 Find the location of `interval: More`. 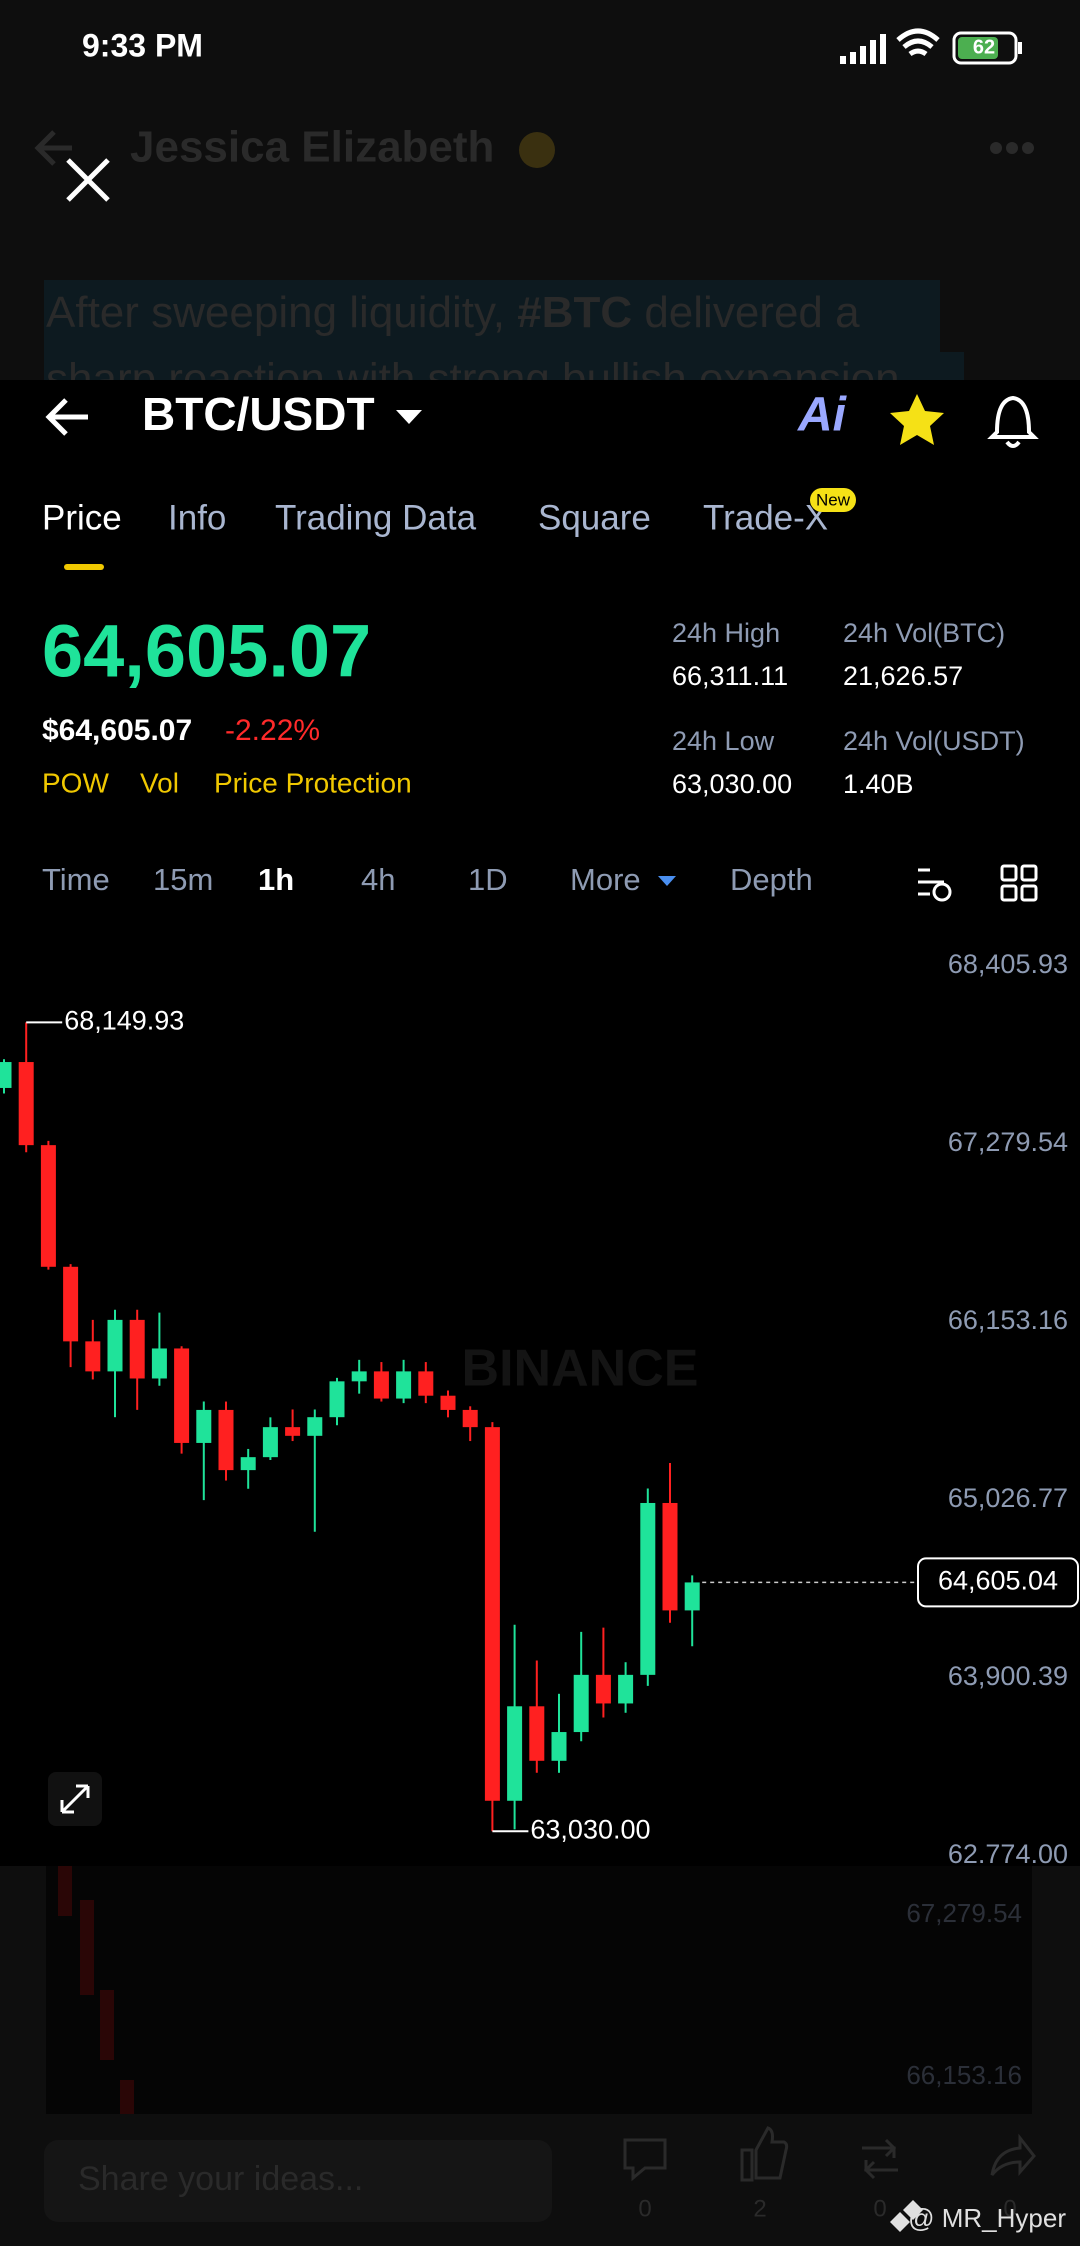

interval: More is located at coordinates (605, 879).